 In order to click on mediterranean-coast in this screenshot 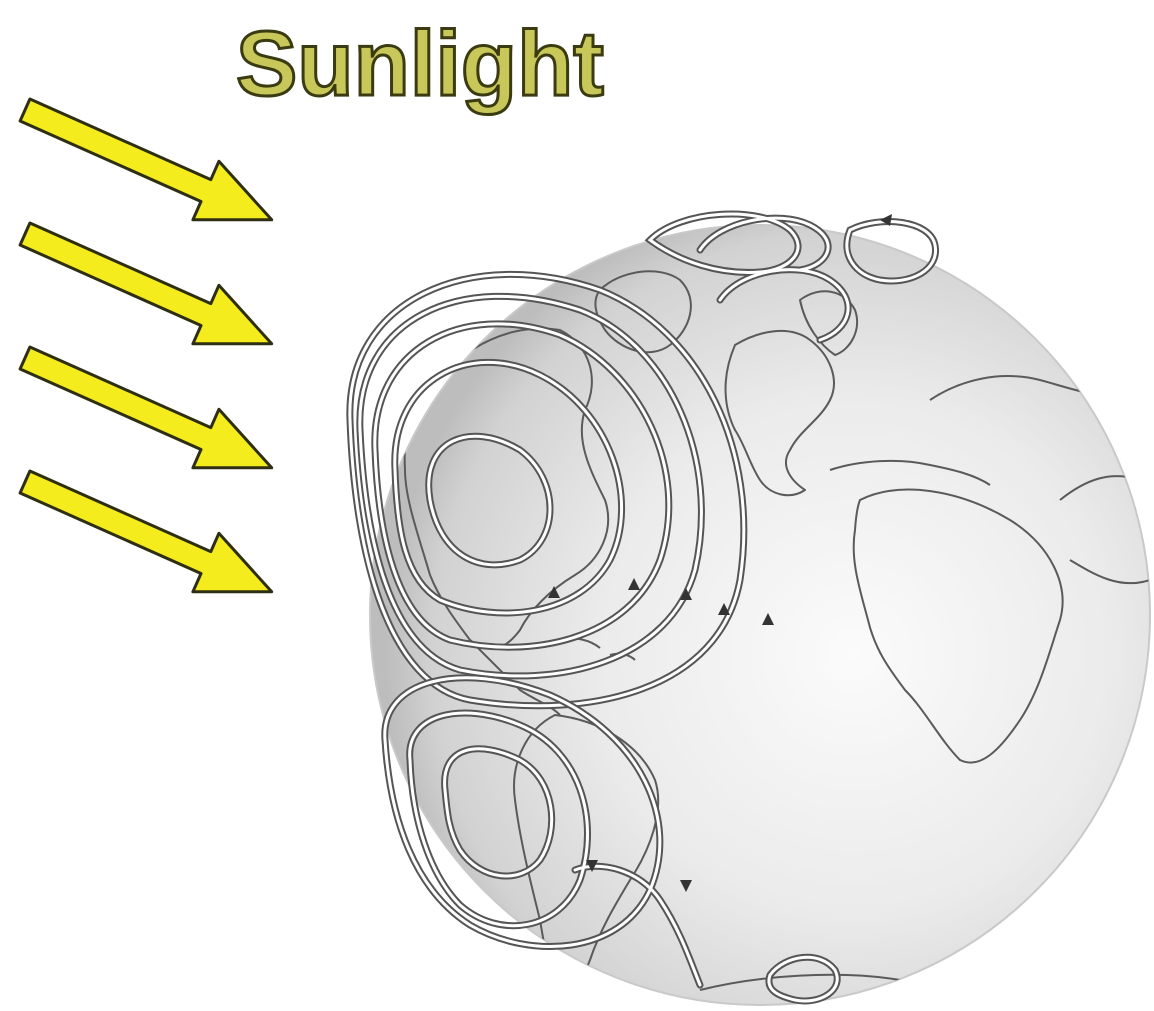, I will do `click(910, 472)`.